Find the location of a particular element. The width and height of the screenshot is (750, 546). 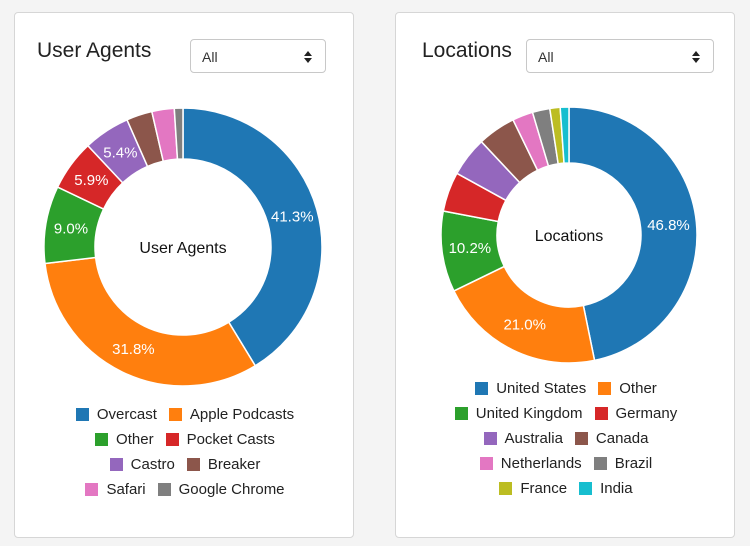

center-label: User Agents is located at coordinates (182, 248).